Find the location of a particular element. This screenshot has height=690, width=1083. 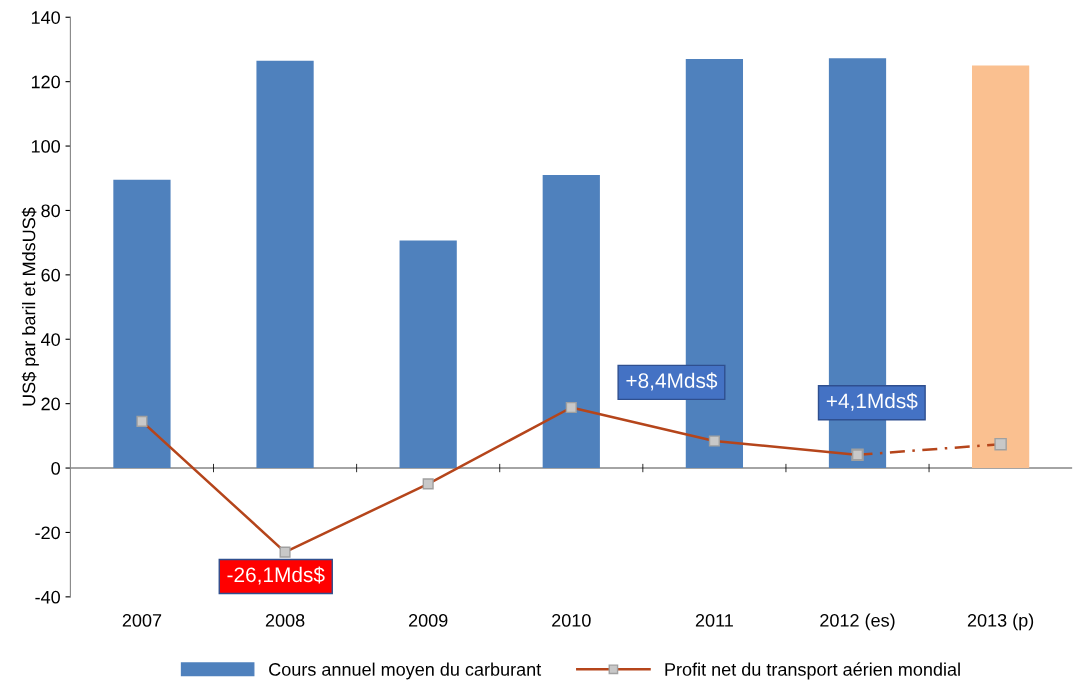

x-tick-label: 2013 (p) is located at coordinates (1000, 622).